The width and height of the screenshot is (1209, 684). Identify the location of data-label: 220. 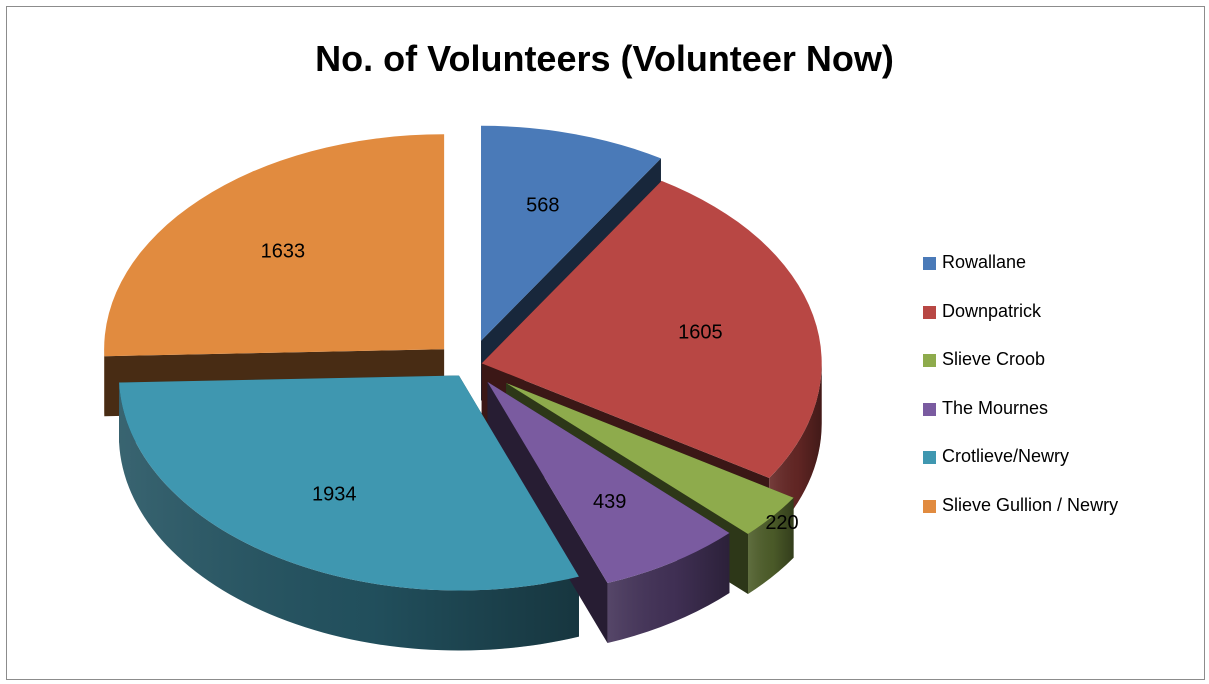
(781, 523).